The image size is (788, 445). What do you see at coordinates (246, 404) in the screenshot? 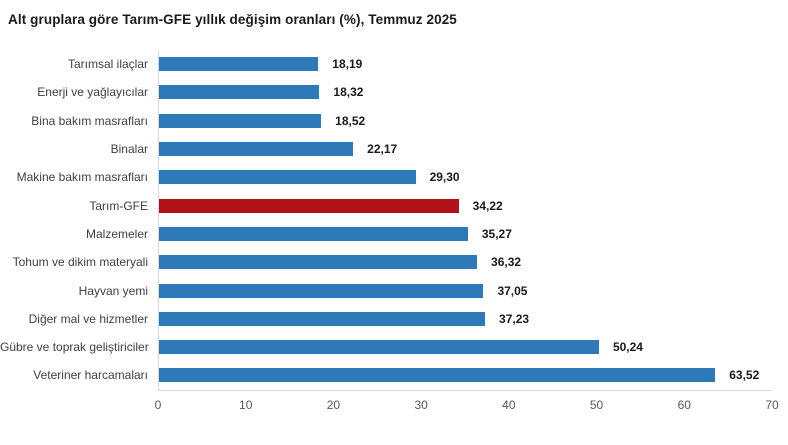
I see `x-axis-tick-label: 10` at bounding box center [246, 404].